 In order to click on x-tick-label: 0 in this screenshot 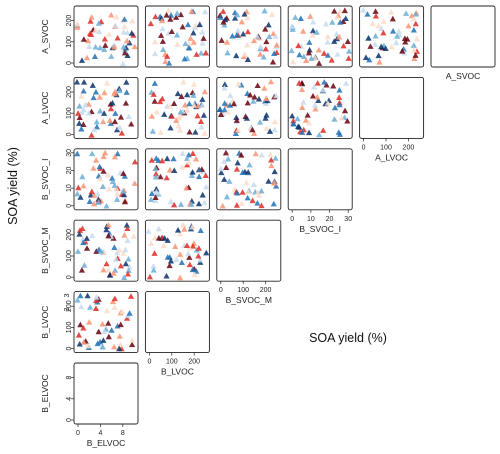, I will do `click(292, 219)`.